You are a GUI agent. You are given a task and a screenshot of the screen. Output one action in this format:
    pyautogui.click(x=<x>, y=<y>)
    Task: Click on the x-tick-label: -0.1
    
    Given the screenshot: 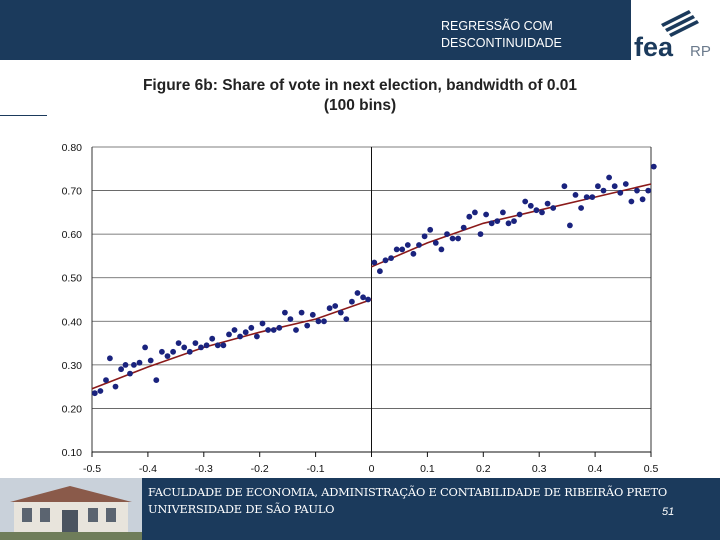 What is the action you would take?
    pyautogui.click(x=316, y=469)
    